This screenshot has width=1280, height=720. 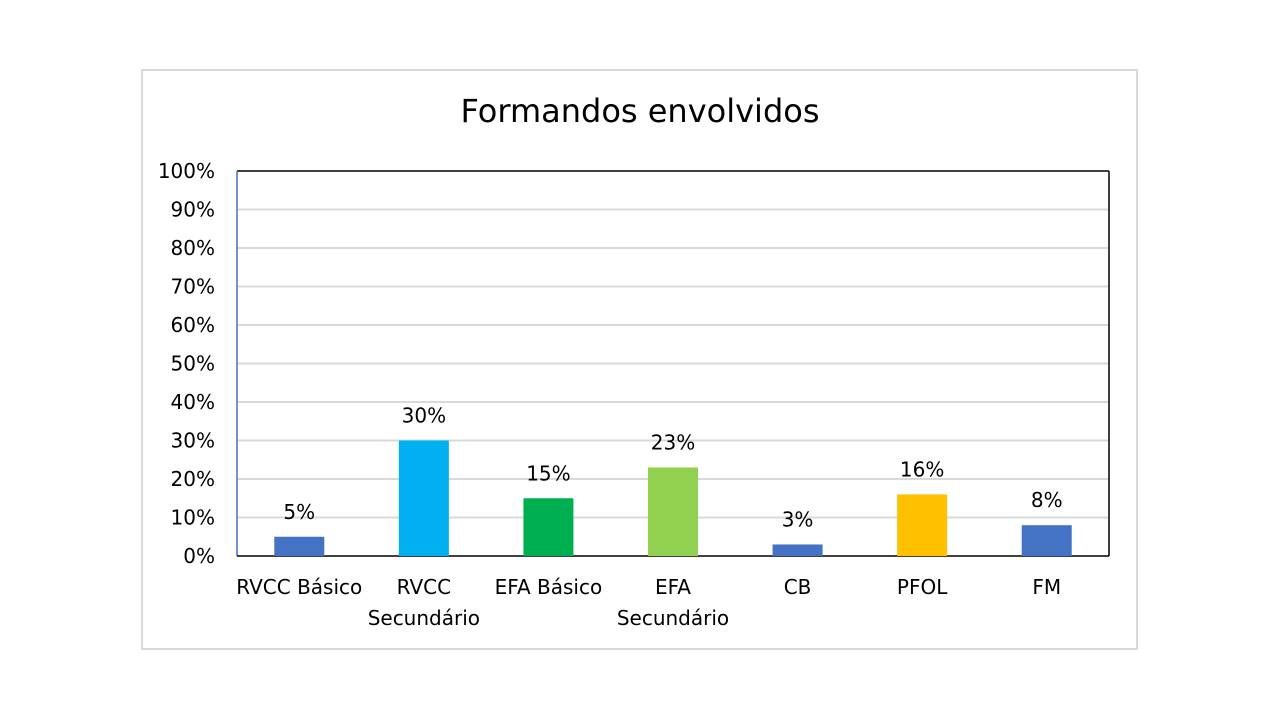 What do you see at coordinates (922, 587) in the screenshot?
I see `x-tick-label: PFOL` at bounding box center [922, 587].